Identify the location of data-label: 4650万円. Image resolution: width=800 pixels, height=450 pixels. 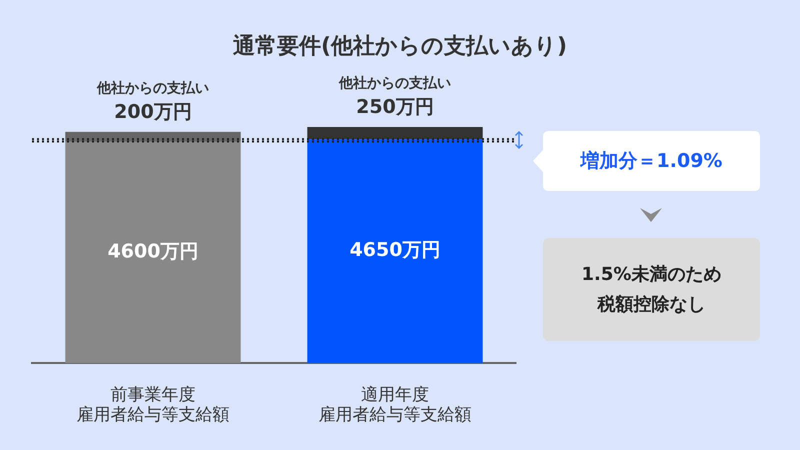
(395, 250).